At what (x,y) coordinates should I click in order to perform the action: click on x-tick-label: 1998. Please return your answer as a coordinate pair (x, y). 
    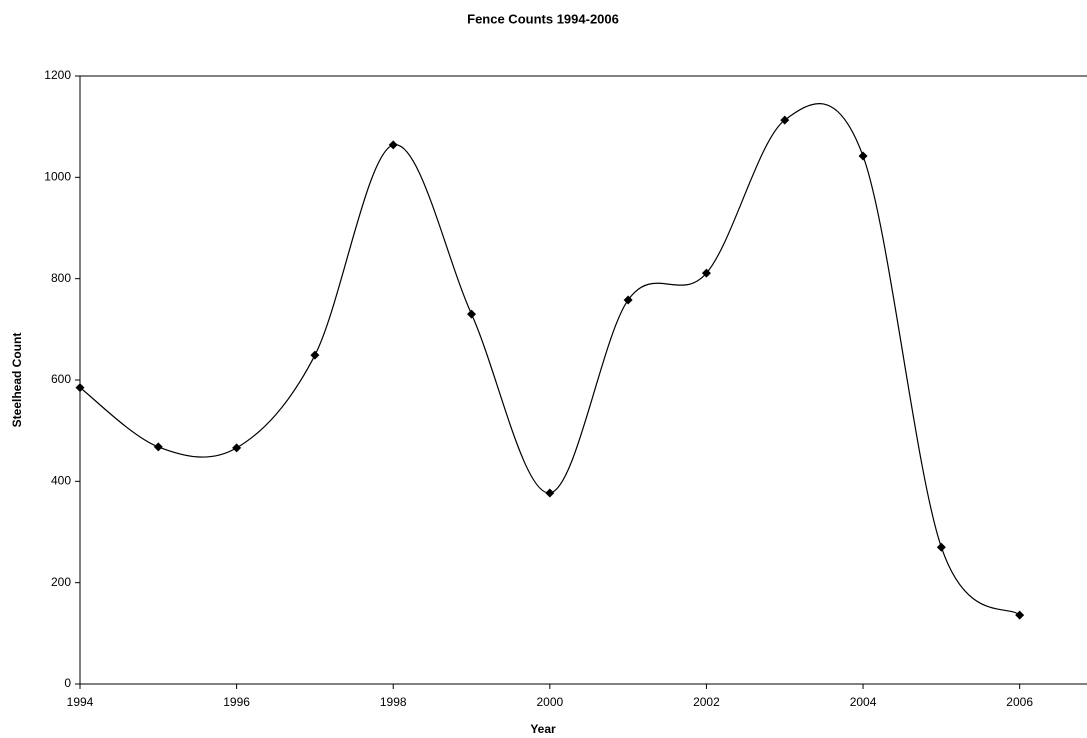
    Looking at the image, I should click on (393, 702).